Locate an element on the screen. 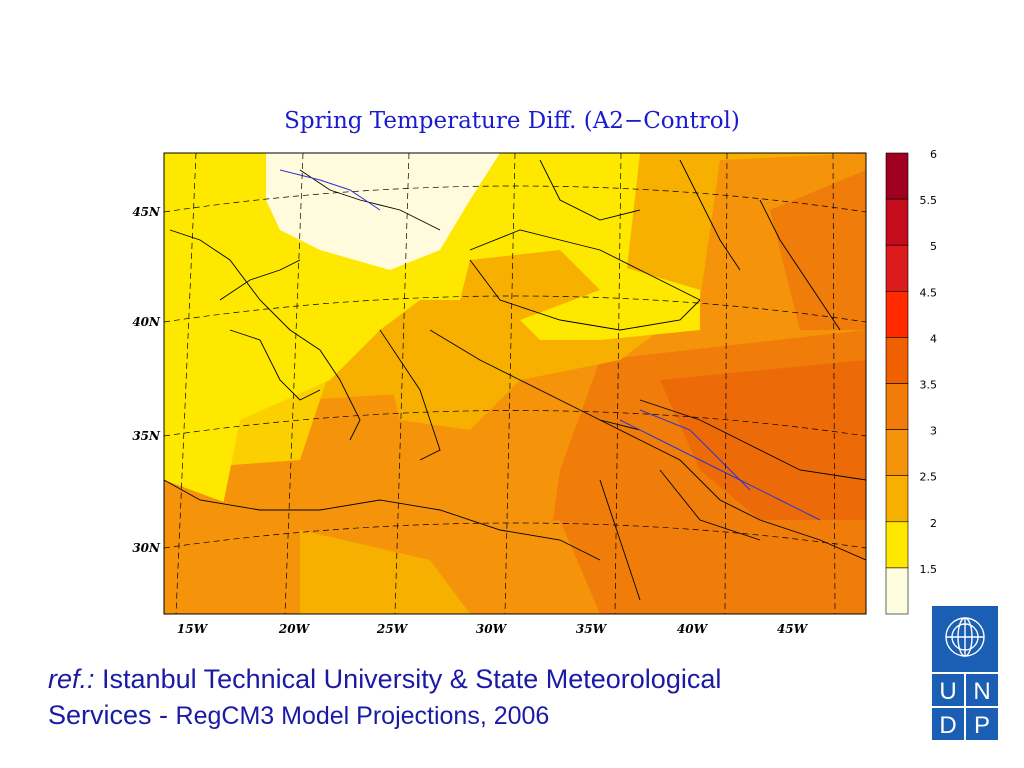 Image resolution: width=1024 pixels, height=768 pixels. lat-label: 35N is located at coordinates (146, 436).